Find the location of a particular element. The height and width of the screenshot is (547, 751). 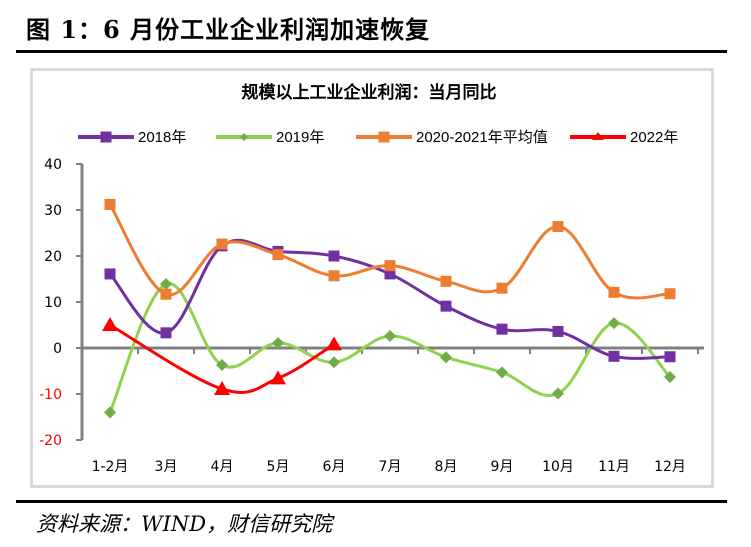

chart-title: 规模以上工业企业利润：当月同比 is located at coordinates (369, 92).